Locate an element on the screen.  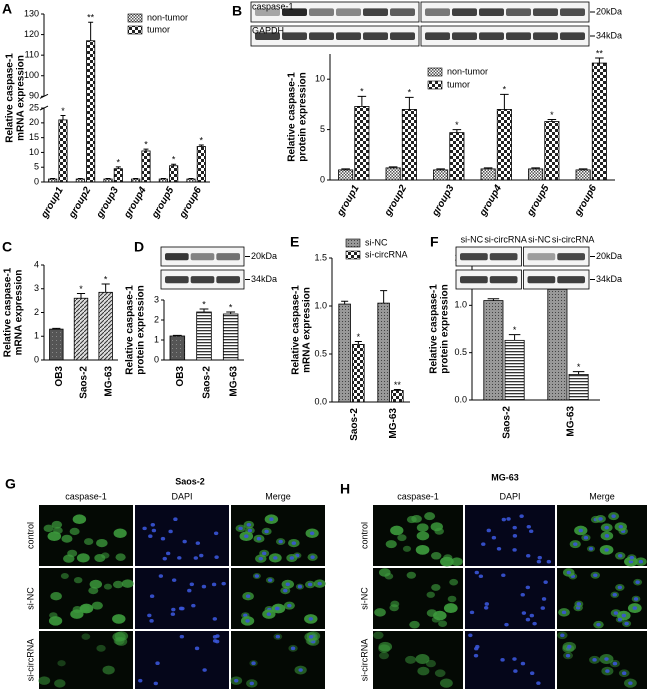
x-tick-label: group3 is located at coordinates (107, 203).